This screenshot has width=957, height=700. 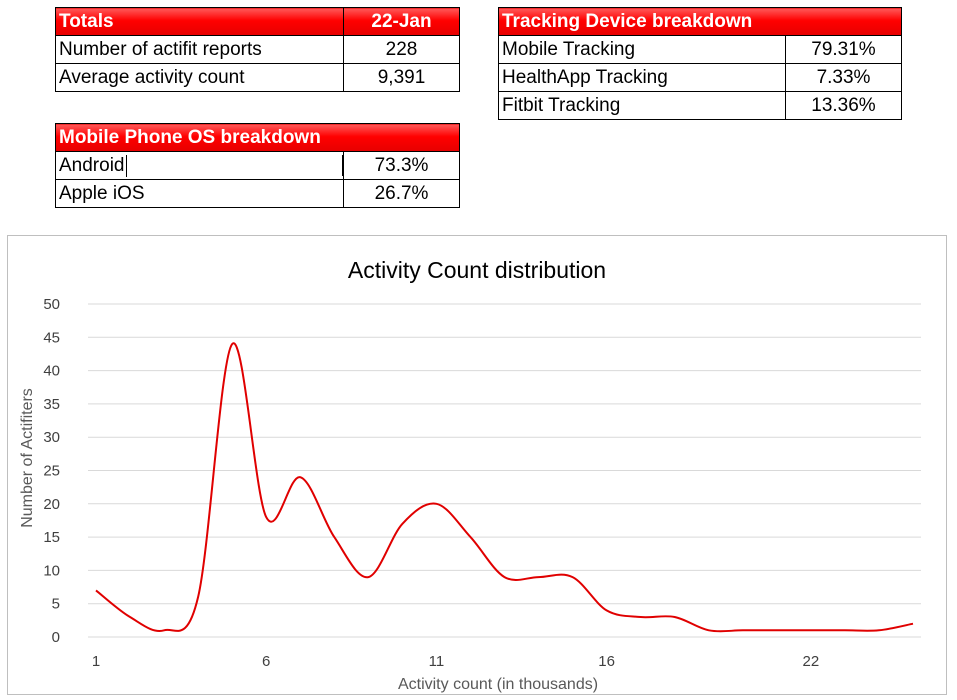 I want to click on table-row: Average activity count 9,391, so click(x=257, y=77).